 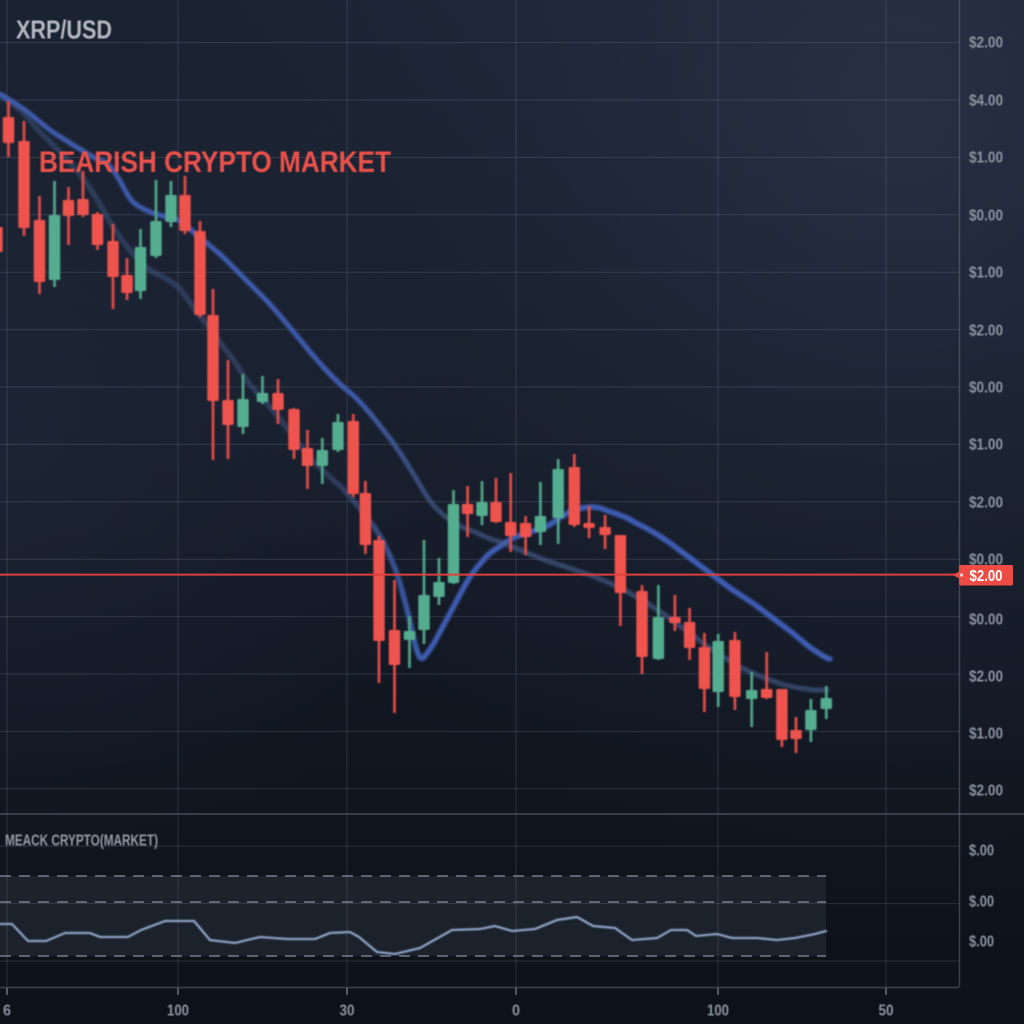 What do you see at coordinates (7, 1011) in the screenshot?
I see `svg-text: 6` at bounding box center [7, 1011].